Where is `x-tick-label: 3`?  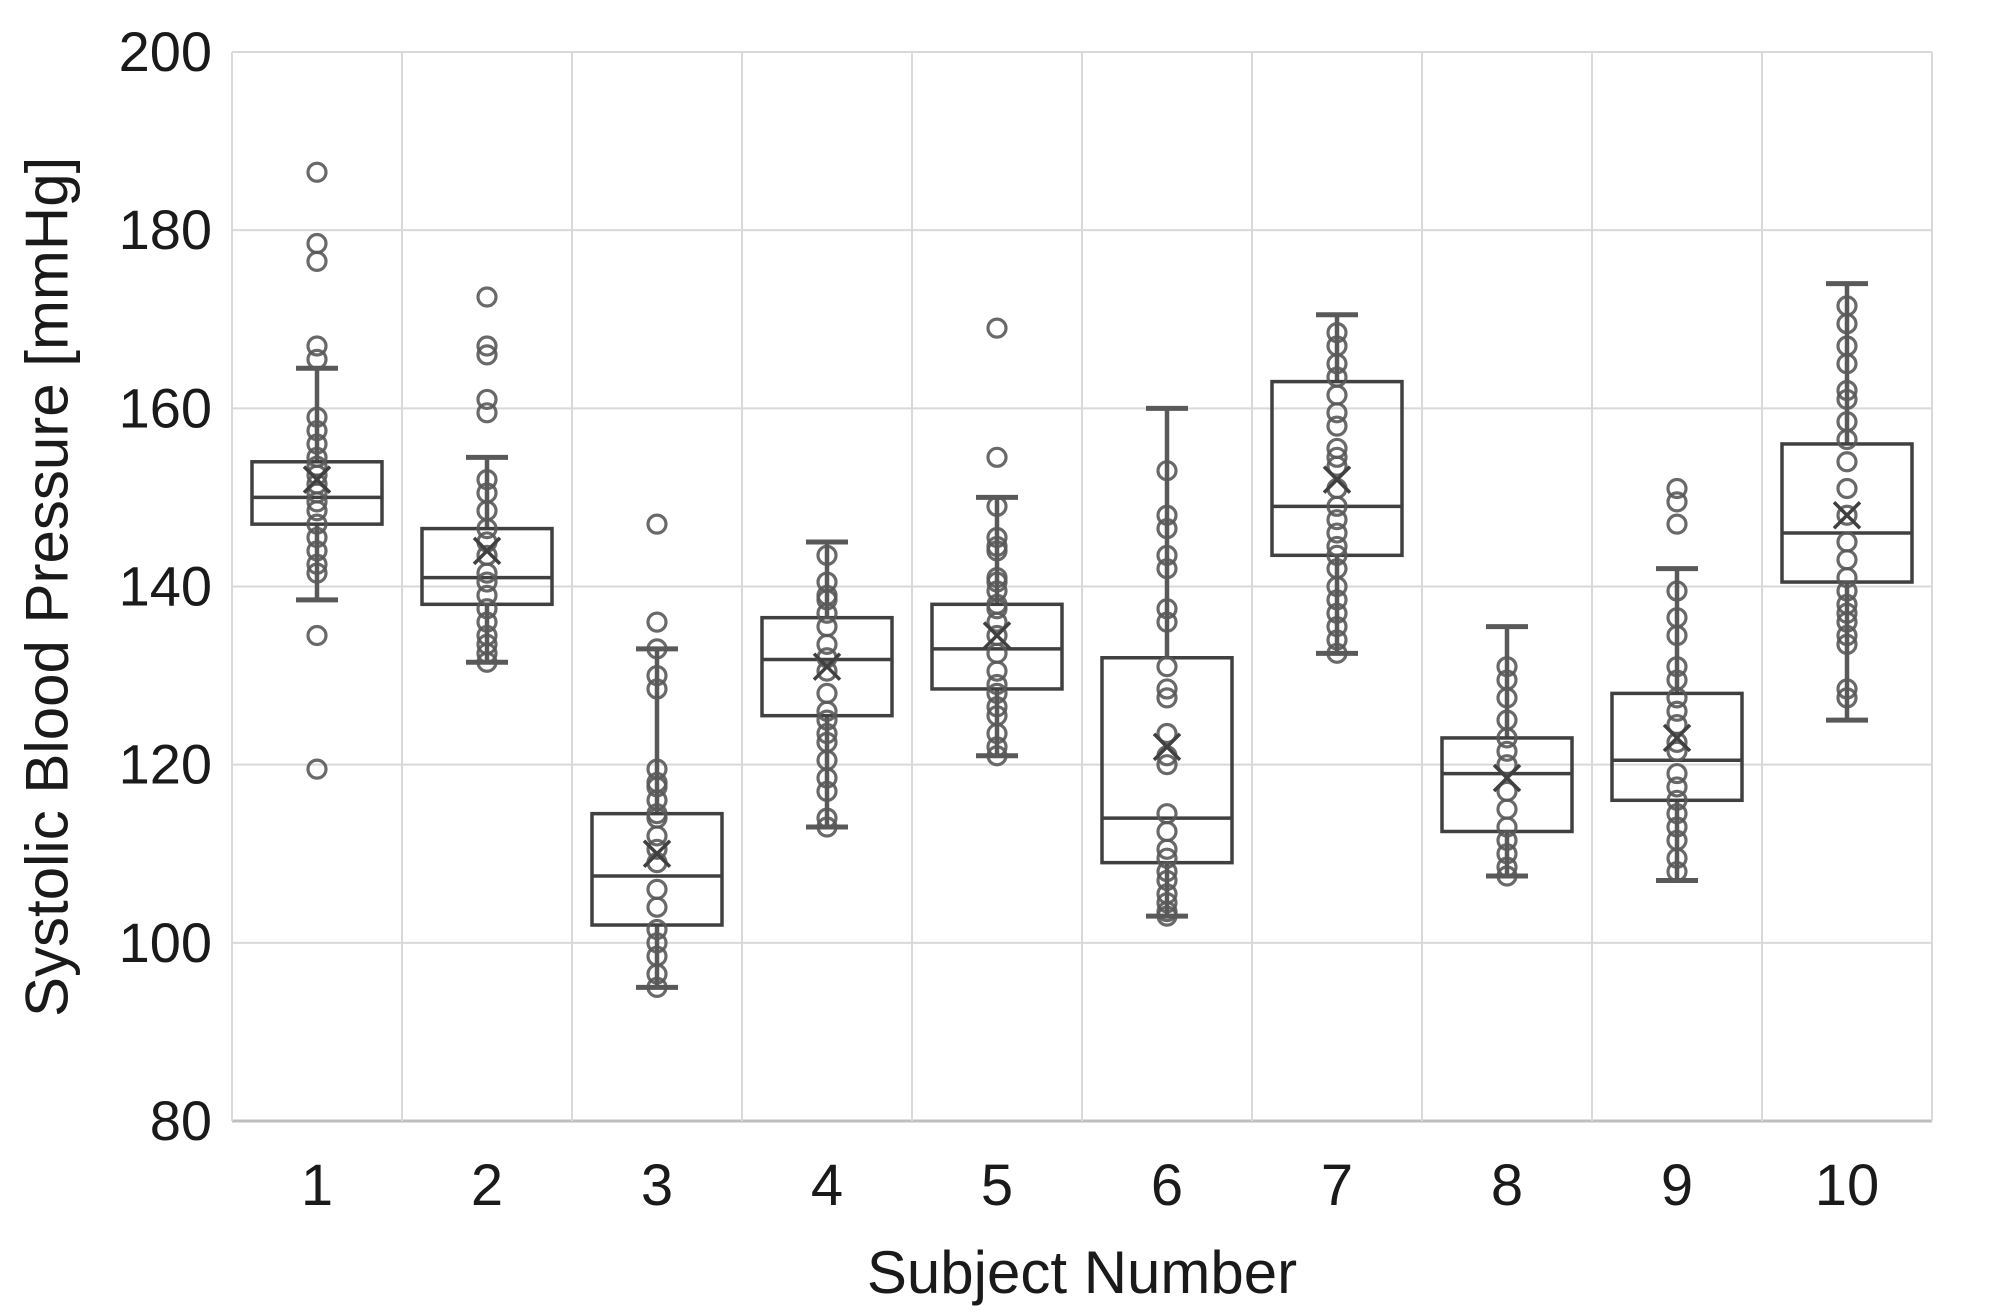 x-tick-label: 3 is located at coordinates (657, 1185).